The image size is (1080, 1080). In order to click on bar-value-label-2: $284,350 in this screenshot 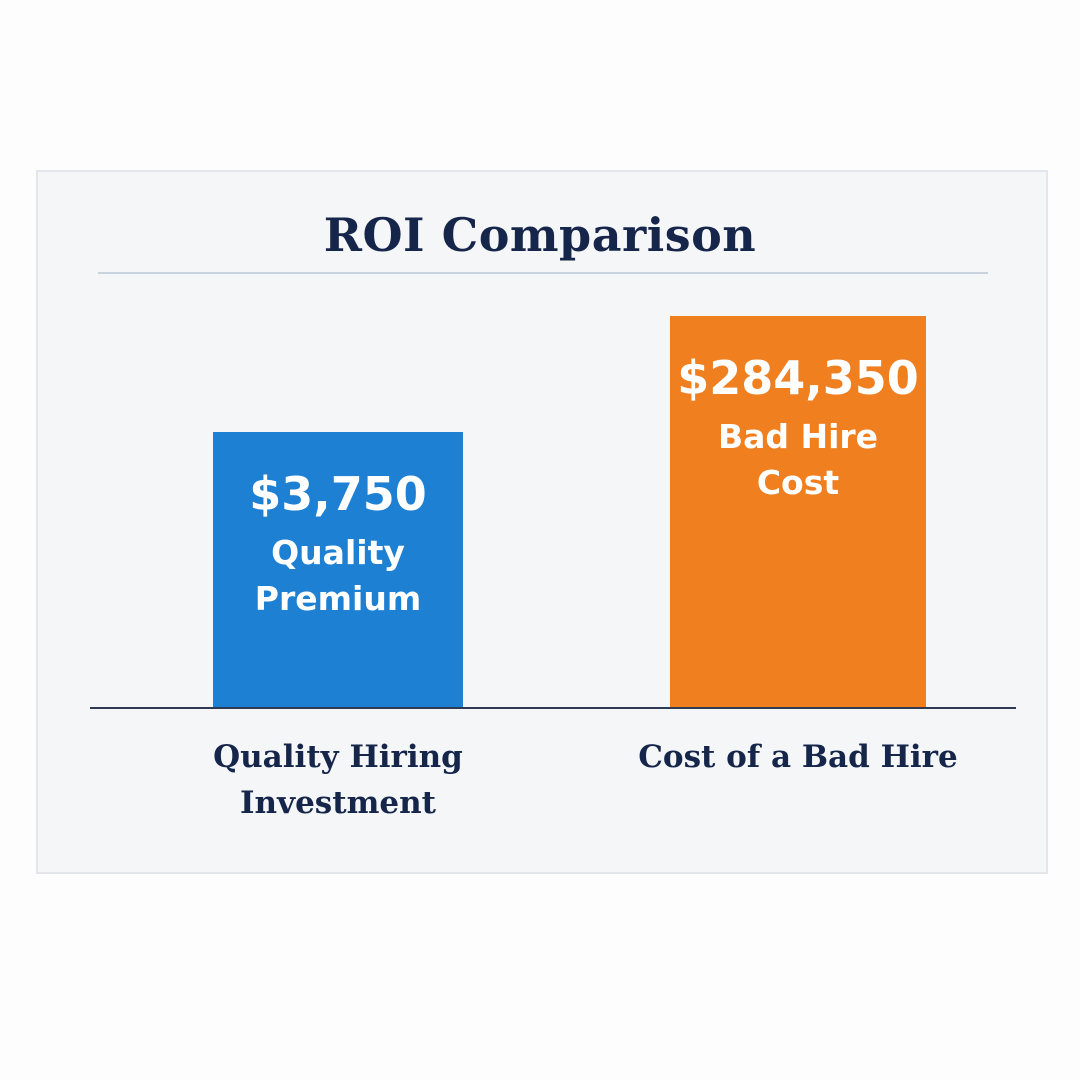, I will do `click(798, 378)`.